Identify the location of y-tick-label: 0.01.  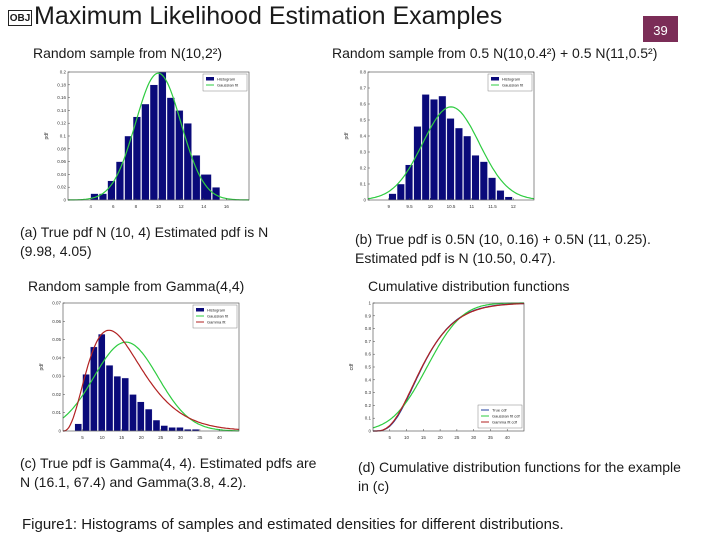
(56, 412).